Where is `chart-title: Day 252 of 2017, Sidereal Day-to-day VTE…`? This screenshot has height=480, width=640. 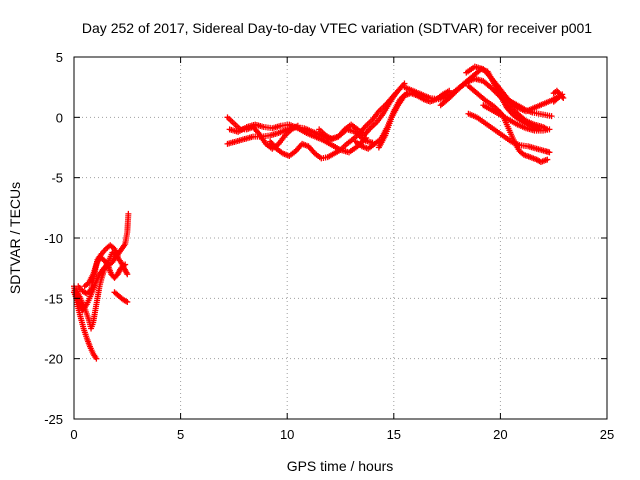 chart-title: Day 252 of 2017, Sidereal Day-to-day VTE… is located at coordinates (337, 28).